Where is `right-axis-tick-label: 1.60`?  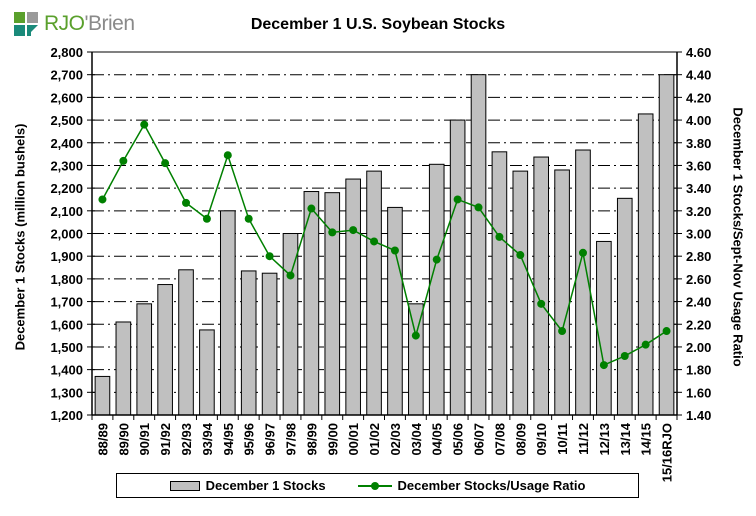
right-axis-tick-label: 1.60 is located at coordinates (698, 392).